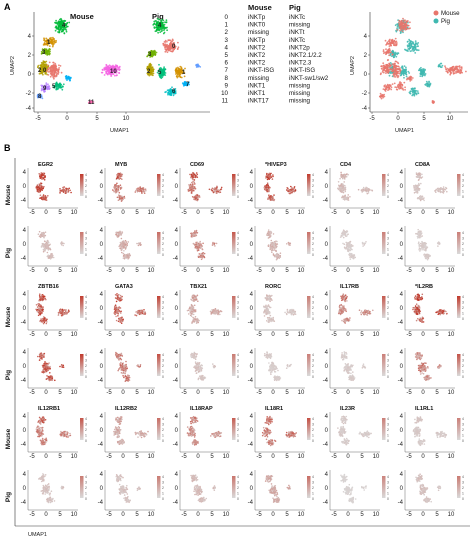 The image size is (474, 539). What do you see at coordinates (437, 213) in the screenshot?
I see `feature-x-tick: 5` at bounding box center [437, 213].